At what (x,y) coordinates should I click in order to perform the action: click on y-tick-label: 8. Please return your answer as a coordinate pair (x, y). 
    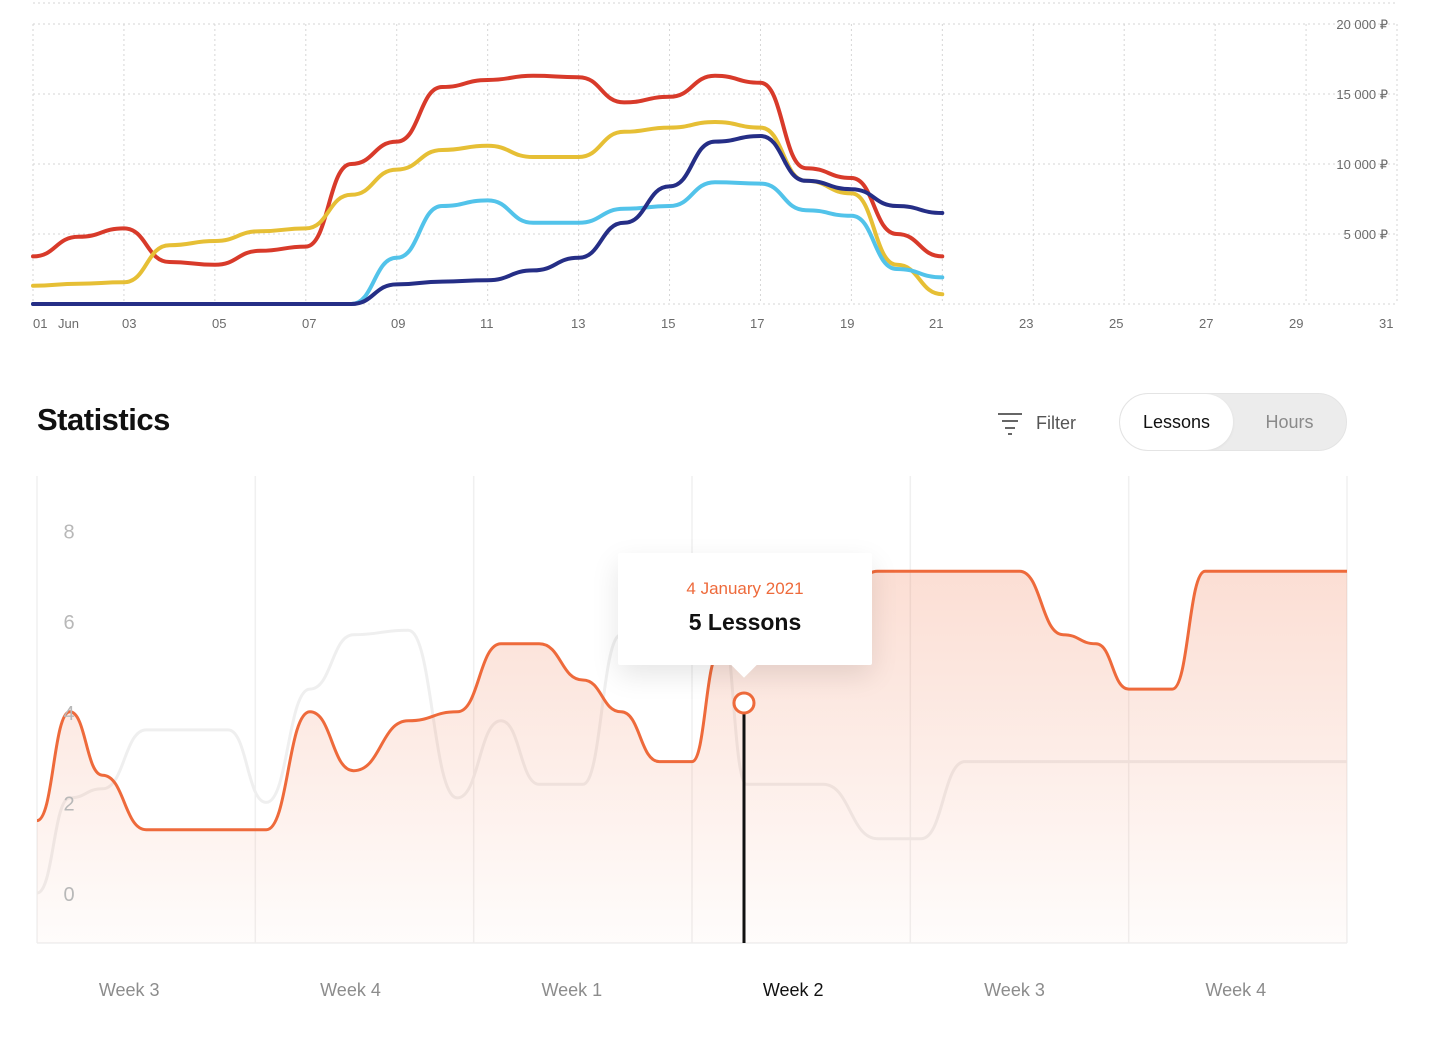
    Looking at the image, I should click on (68, 532).